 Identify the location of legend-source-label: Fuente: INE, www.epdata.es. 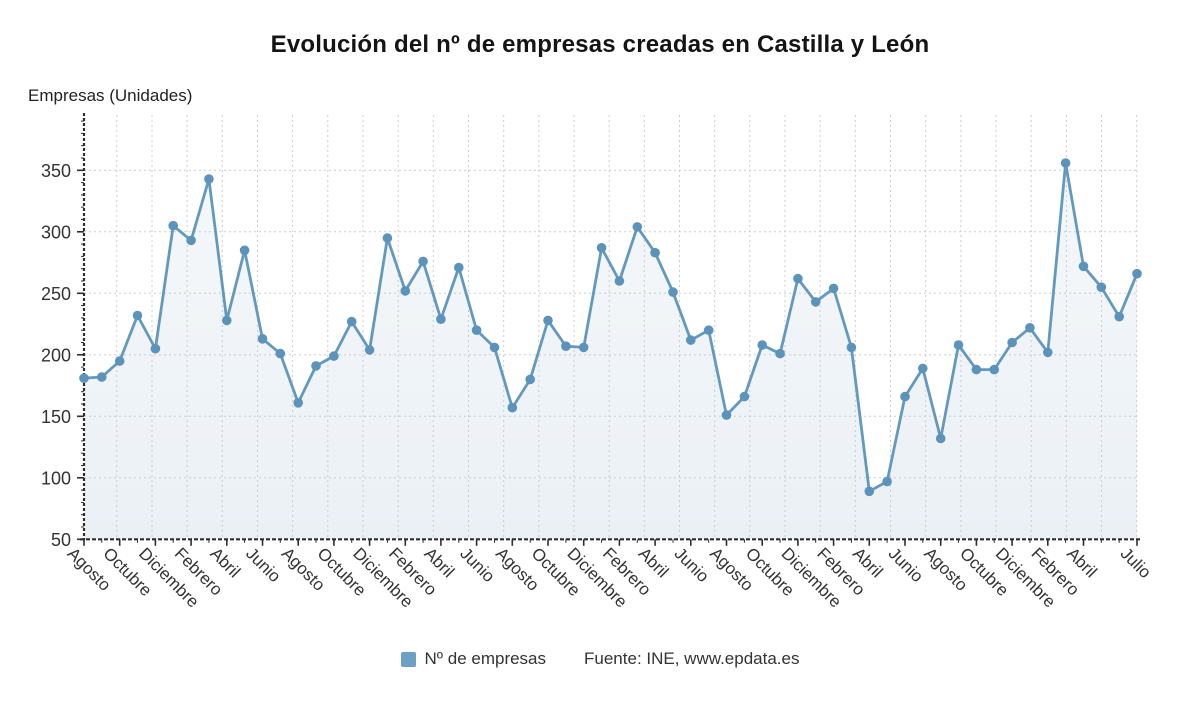
(692, 658).